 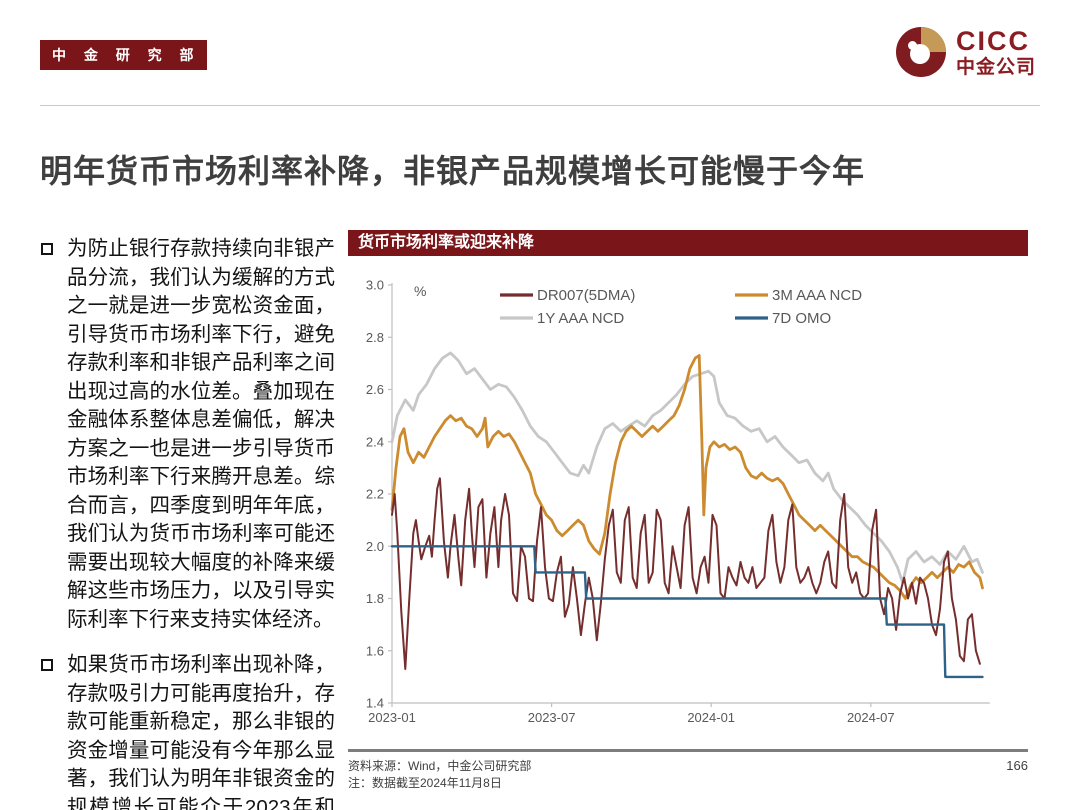 What do you see at coordinates (995, 67) in the screenshot?
I see `logo-brand-cn: 中金公司` at bounding box center [995, 67].